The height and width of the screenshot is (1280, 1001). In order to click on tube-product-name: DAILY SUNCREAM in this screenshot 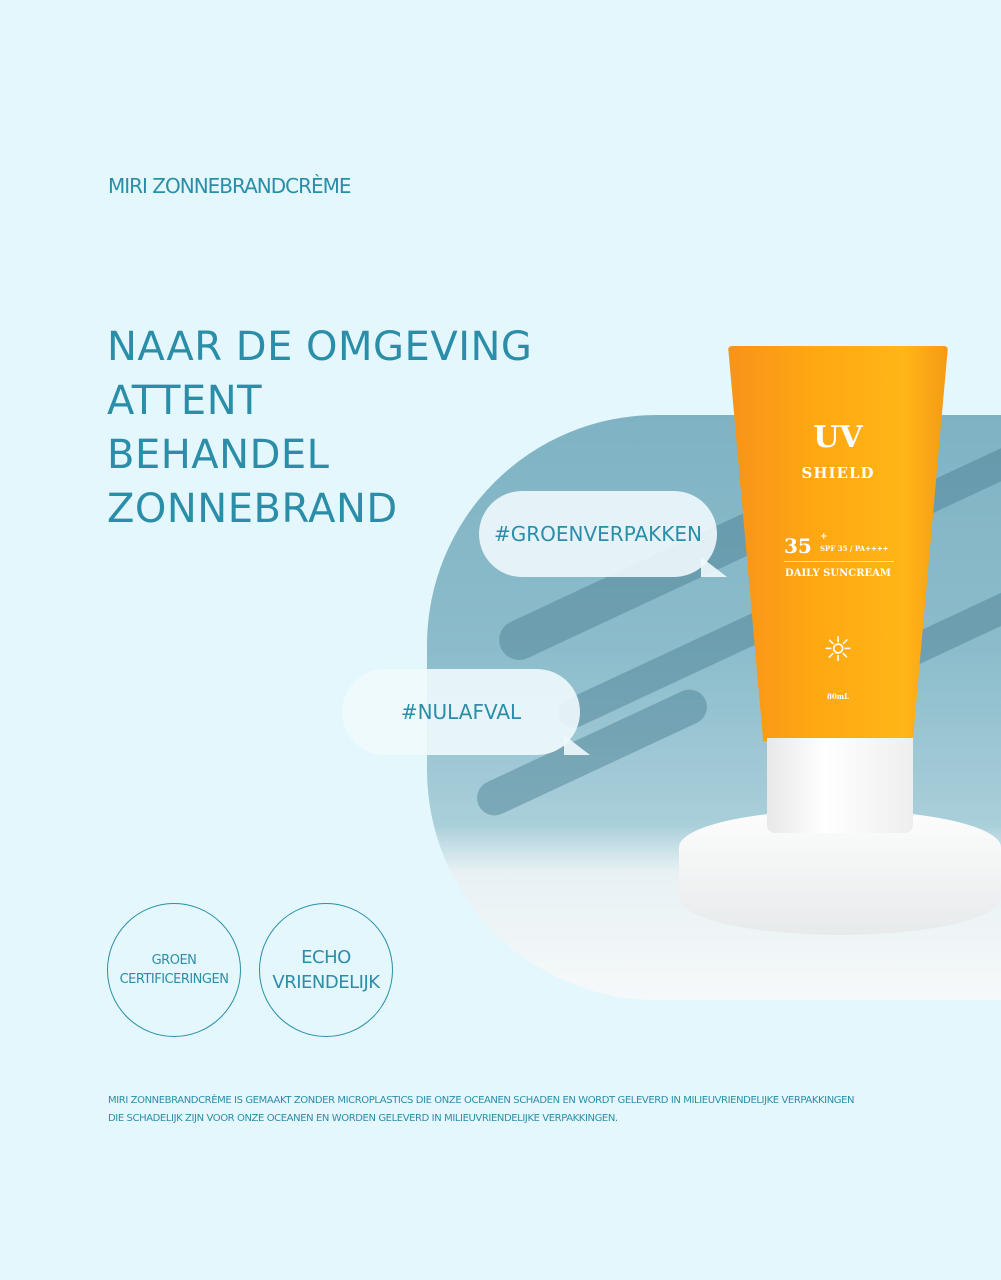, I will do `click(838, 573)`.